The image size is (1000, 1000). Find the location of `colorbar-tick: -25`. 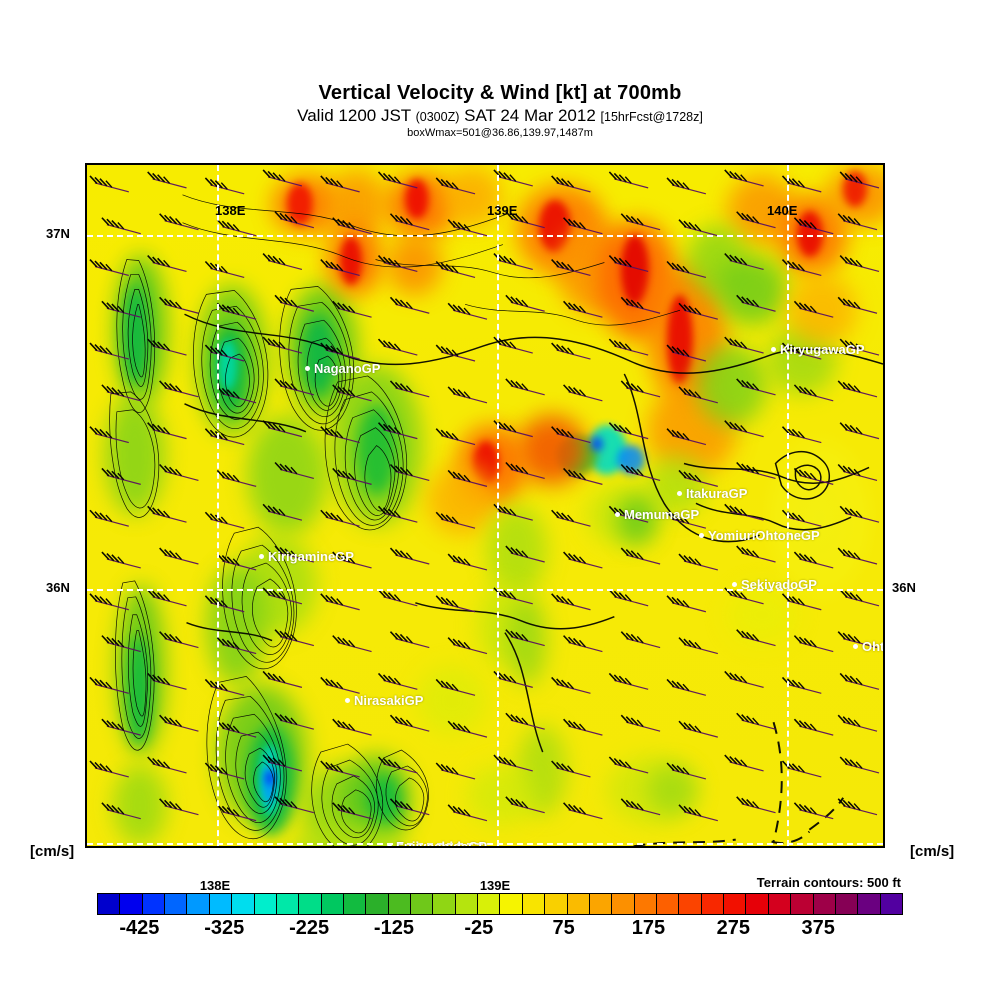

colorbar-tick: -25 is located at coordinates (479, 928).